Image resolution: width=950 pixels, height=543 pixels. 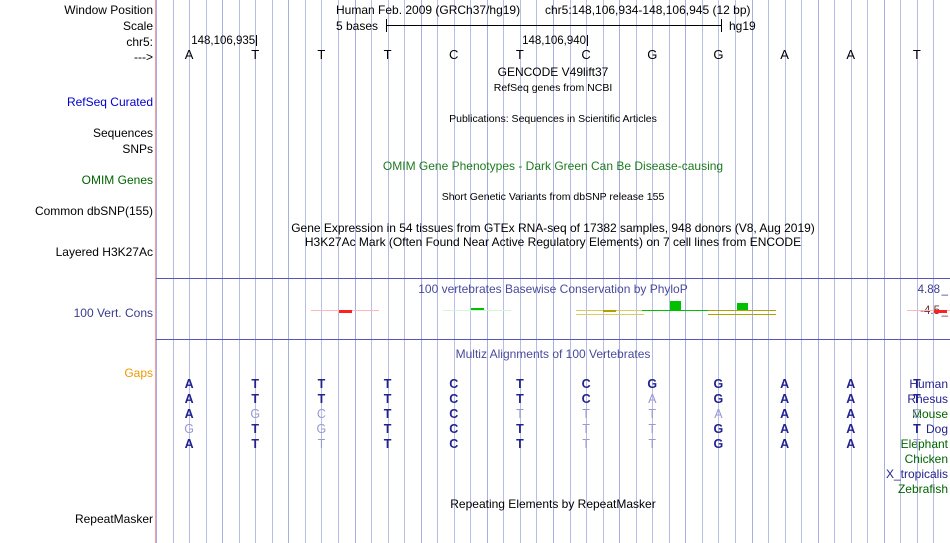 I want to click on coordinate-label: 148,106,935, so click(x=224, y=41).